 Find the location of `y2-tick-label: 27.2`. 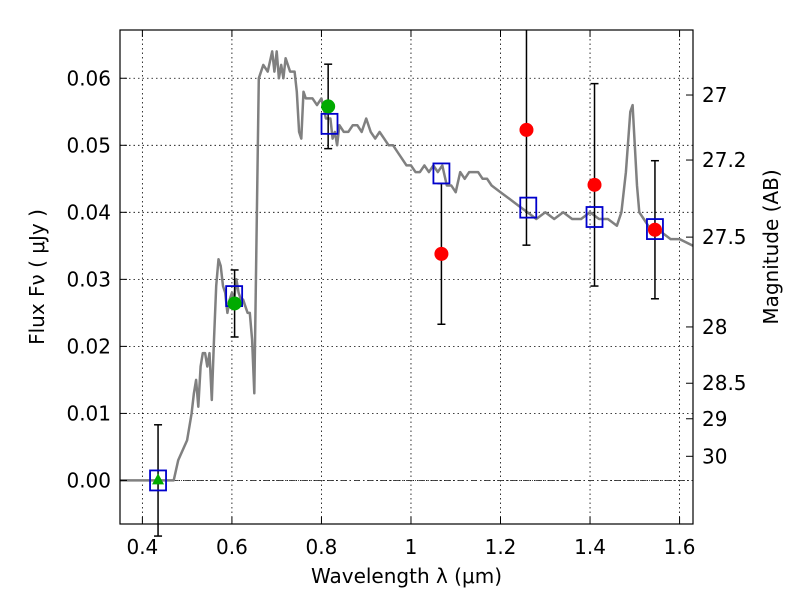

y2-tick-label: 27.2 is located at coordinates (724, 160).